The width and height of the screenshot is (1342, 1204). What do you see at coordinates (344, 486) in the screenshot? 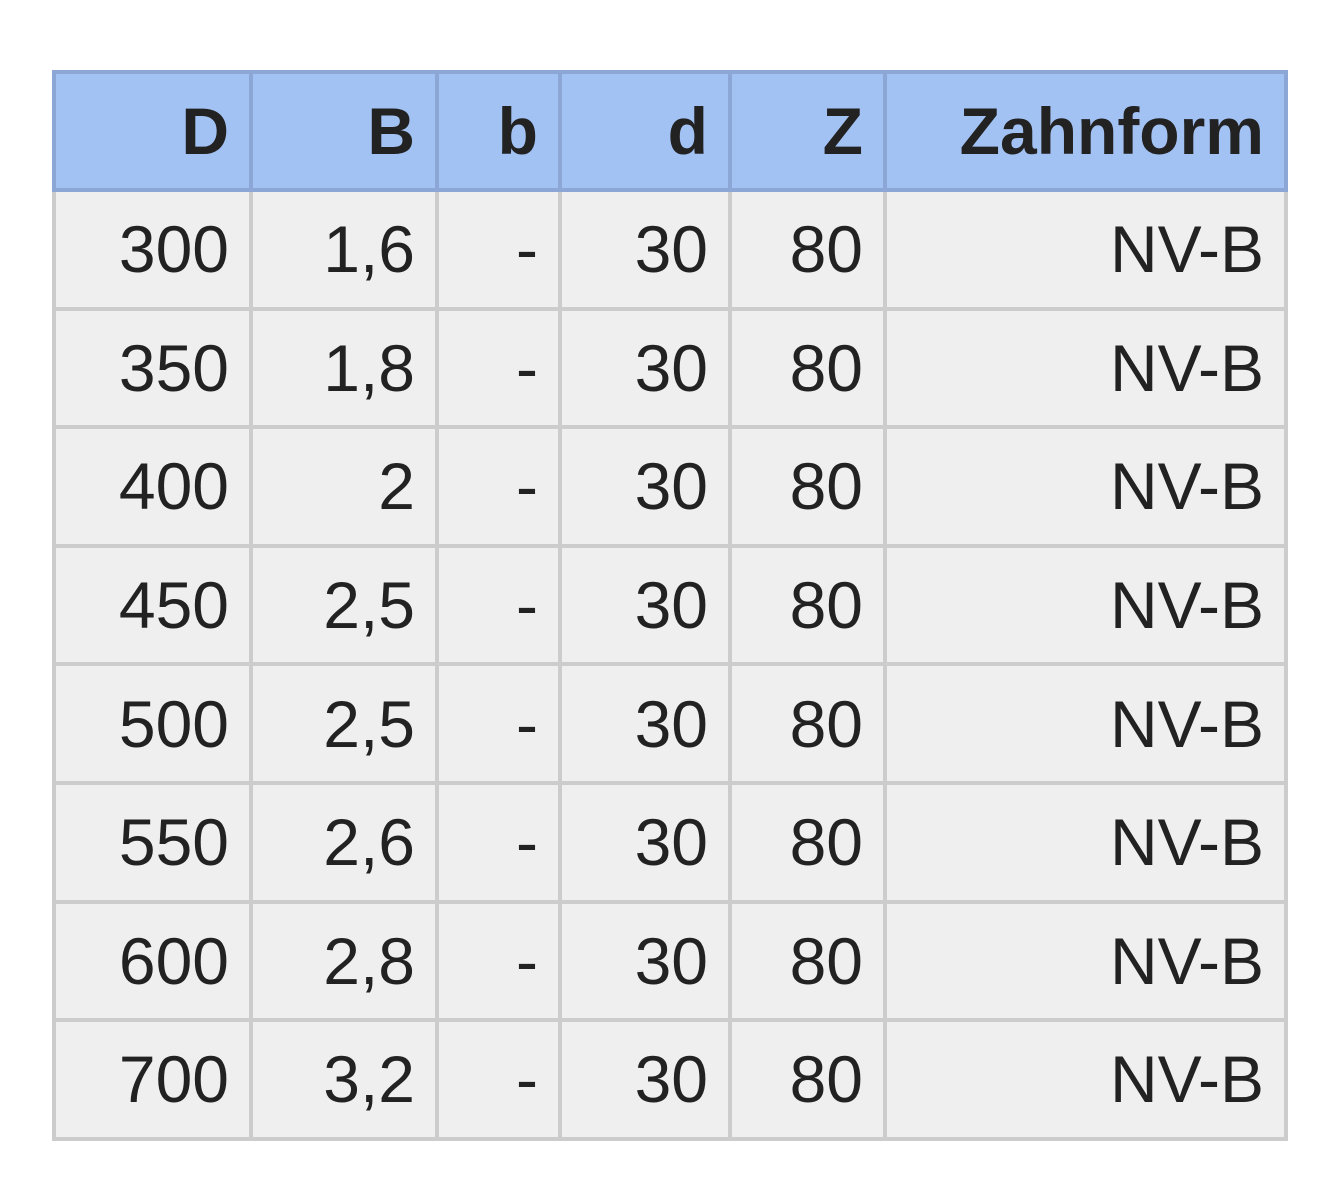
I see `table-cell: 2` at bounding box center [344, 486].